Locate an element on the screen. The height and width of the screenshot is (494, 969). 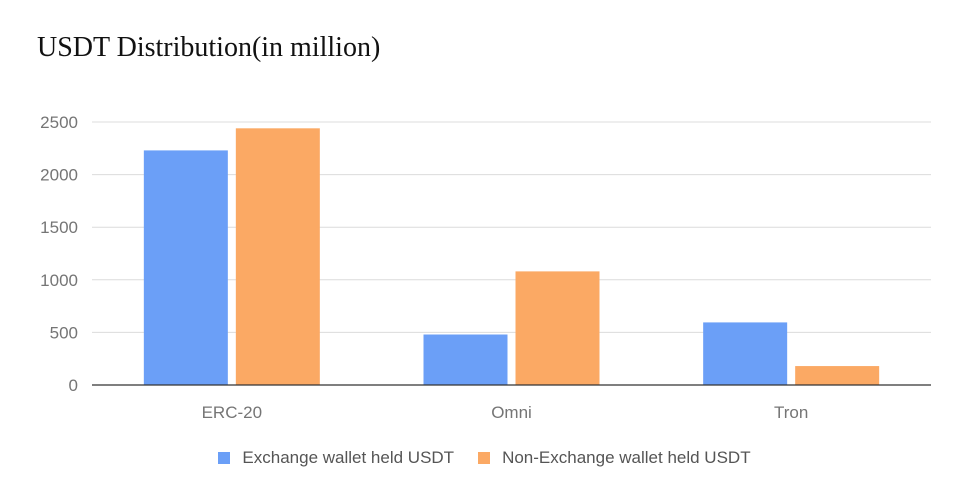
y-axis-ticks: 0 500 1000 1500 2000 2500 is located at coordinates (59, 254).